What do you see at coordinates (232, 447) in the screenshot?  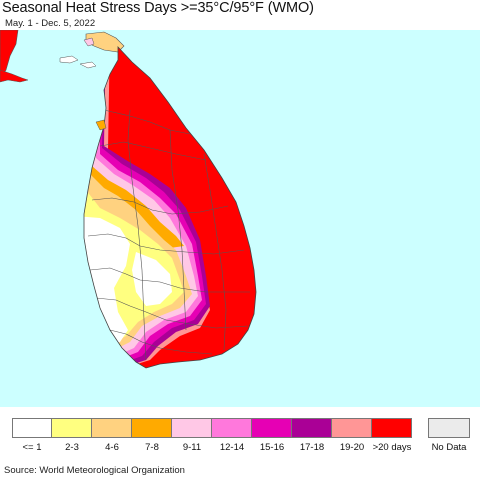 I see `legend-label: 12-14` at bounding box center [232, 447].